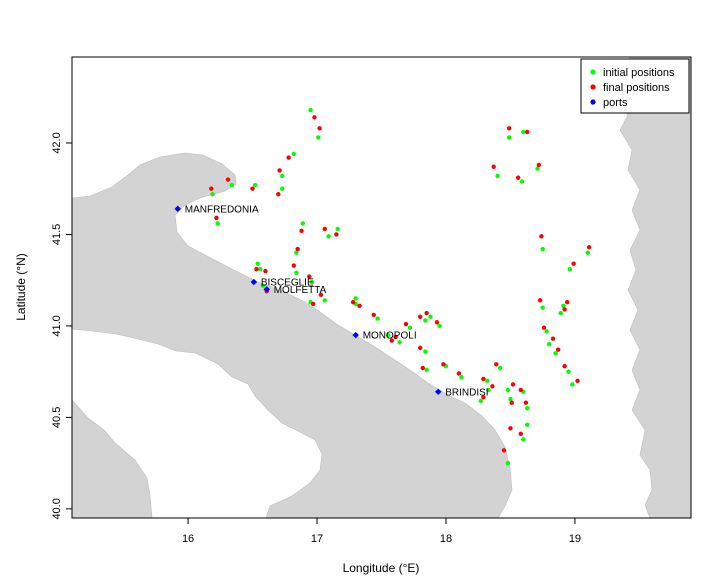  What do you see at coordinates (57, 325) in the screenshot?
I see `y-tick-label: 41.0` at bounding box center [57, 325].